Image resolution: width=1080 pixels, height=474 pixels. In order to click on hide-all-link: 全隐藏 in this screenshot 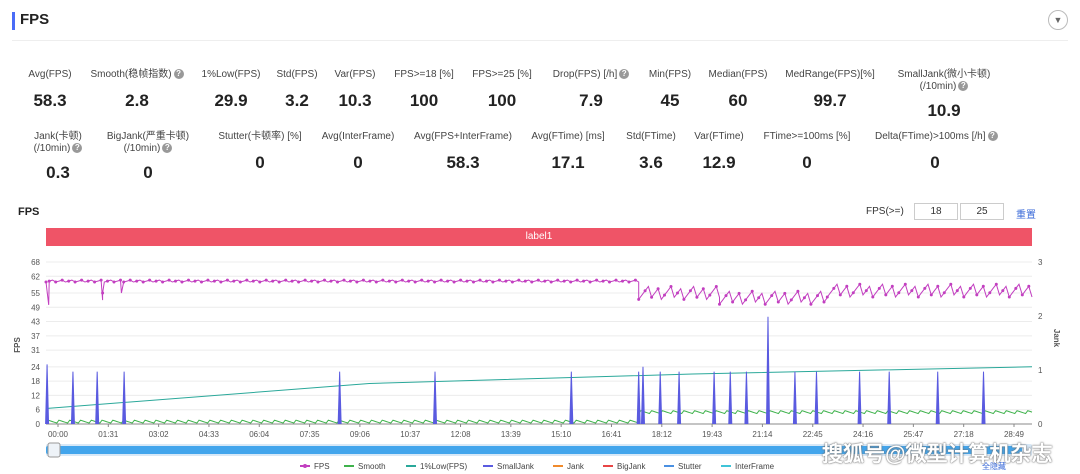, I will do `click(994, 466)`.